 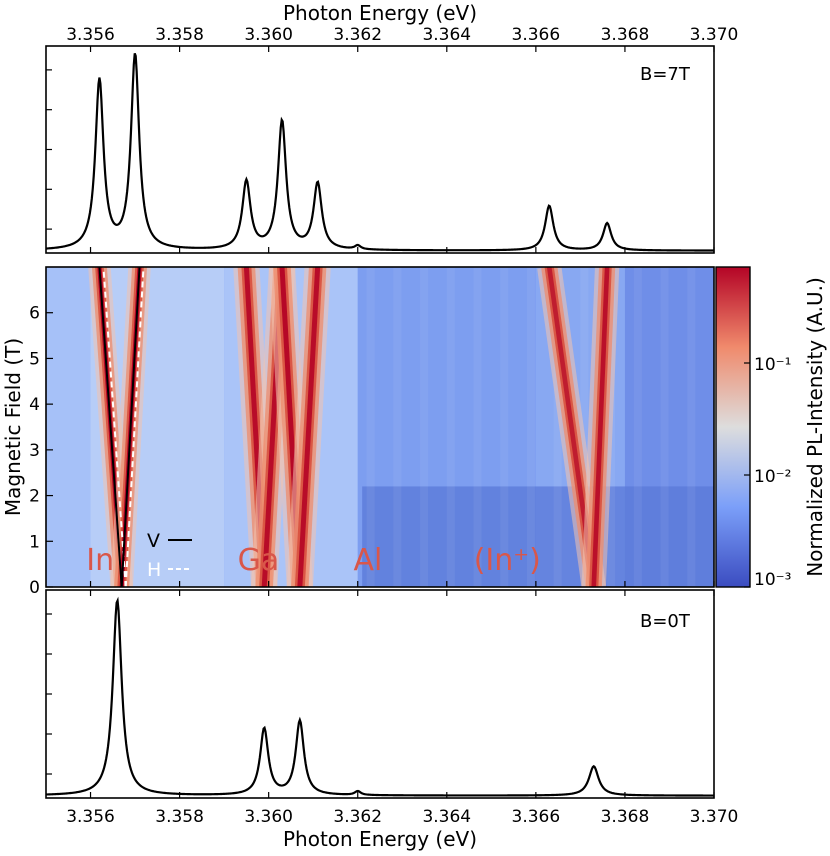 I want to click on bottom-axis-title: Photon Energy (eV), so click(x=380, y=839).